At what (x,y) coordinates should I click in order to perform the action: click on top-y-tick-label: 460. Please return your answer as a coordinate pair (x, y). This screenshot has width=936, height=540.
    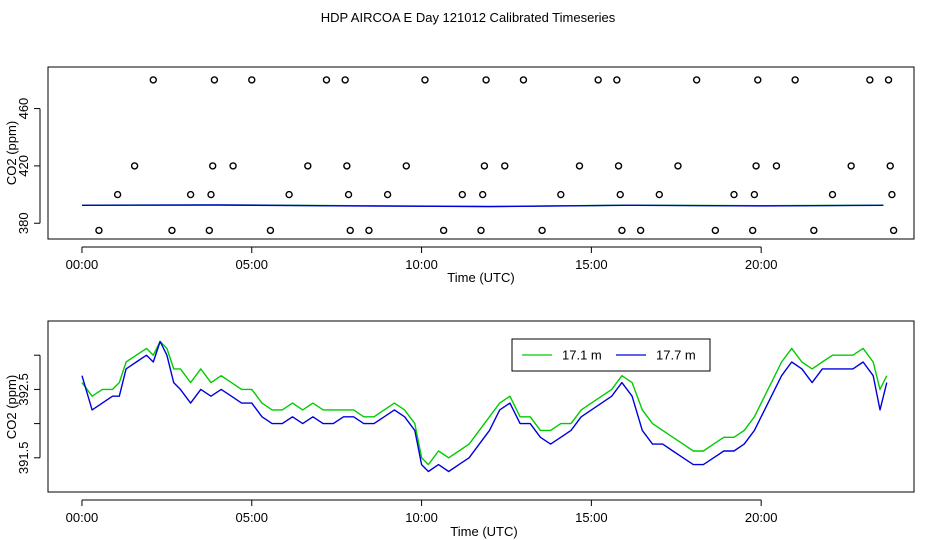
    Looking at the image, I should click on (23, 109).